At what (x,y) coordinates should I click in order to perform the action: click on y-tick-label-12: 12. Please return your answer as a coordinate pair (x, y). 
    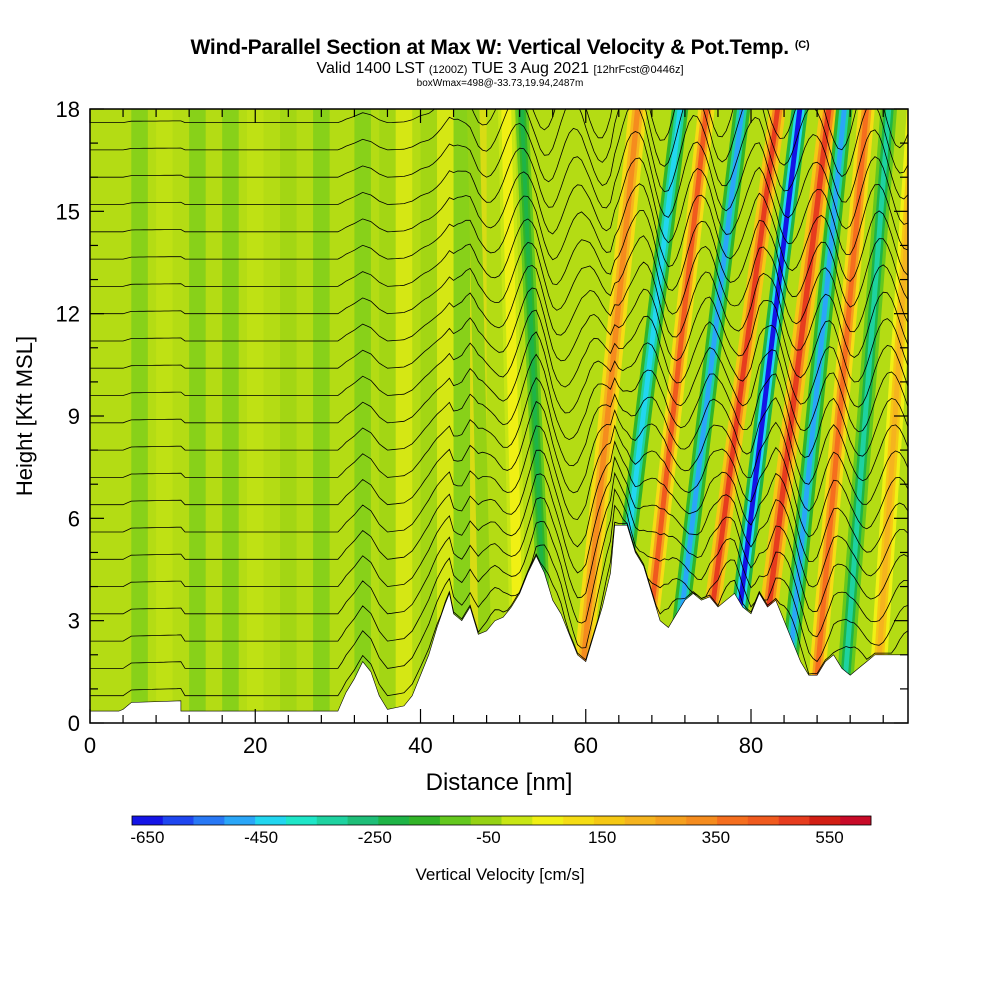
    Looking at the image, I should click on (68, 314).